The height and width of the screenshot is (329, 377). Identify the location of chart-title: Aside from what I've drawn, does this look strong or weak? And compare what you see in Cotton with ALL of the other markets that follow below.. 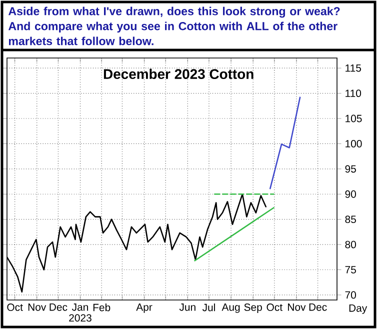
(174, 26).